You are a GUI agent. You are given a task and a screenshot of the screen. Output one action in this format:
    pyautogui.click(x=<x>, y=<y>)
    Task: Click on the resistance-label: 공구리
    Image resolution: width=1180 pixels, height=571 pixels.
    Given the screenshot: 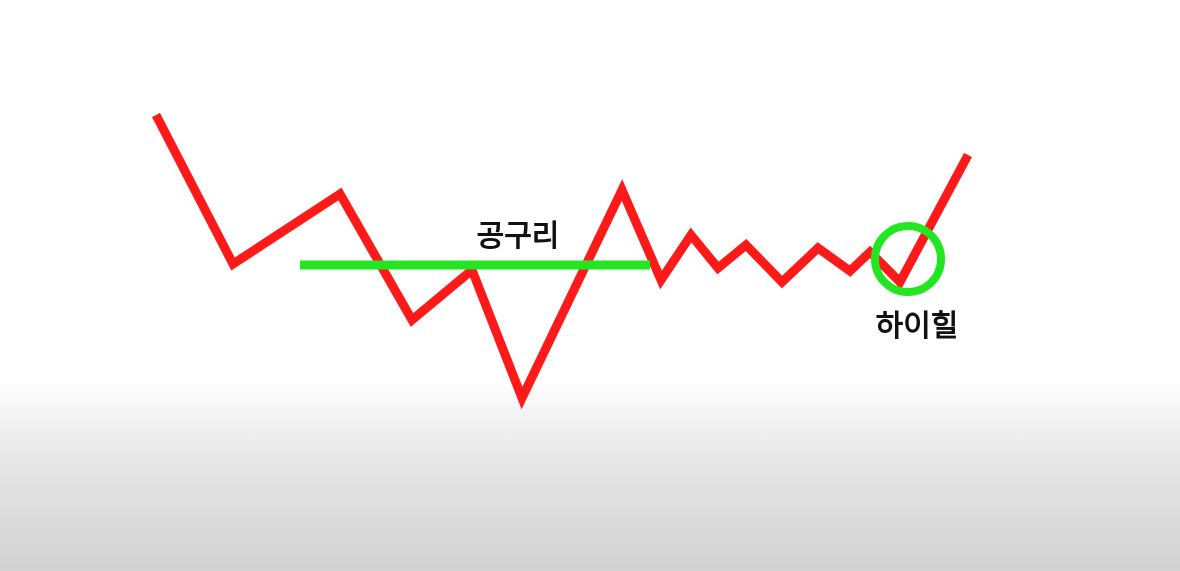 What is the action you would take?
    pyautogui.click(x=518, y=236)
    